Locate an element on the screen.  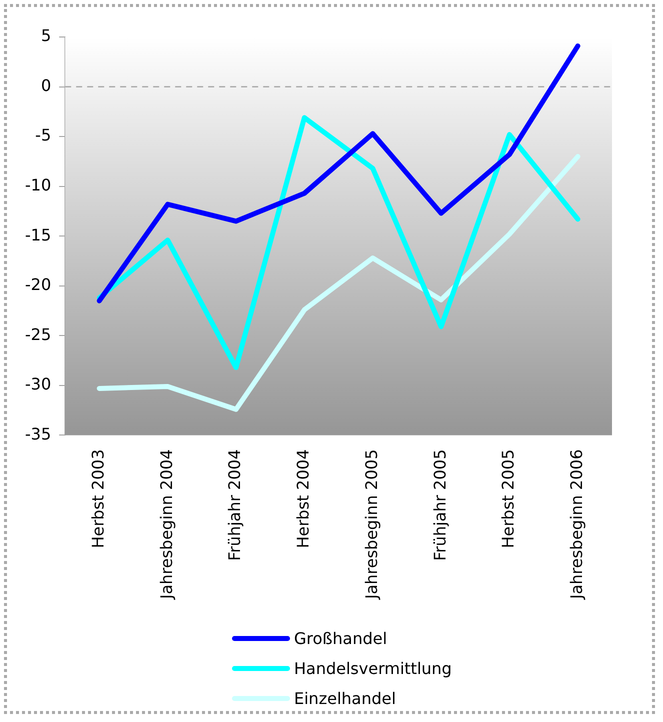
x-tick-label: Herbst 2003 is located at coordinates (98, 498).